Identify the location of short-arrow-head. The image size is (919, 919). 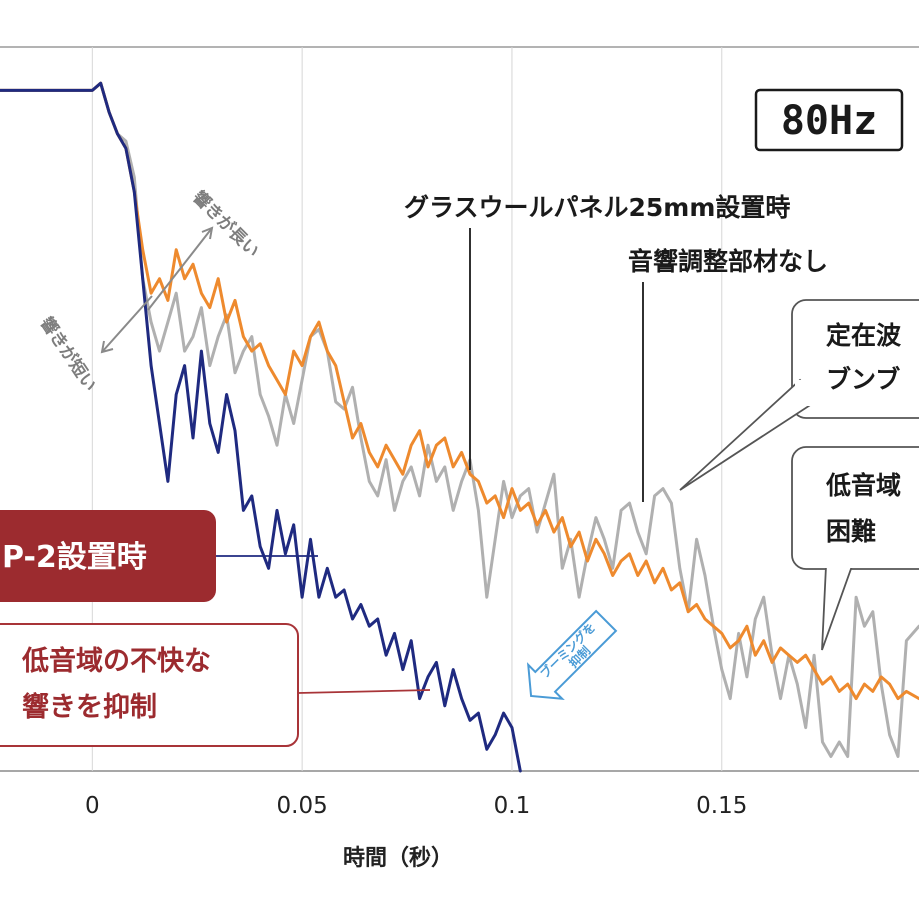
(107, 347).